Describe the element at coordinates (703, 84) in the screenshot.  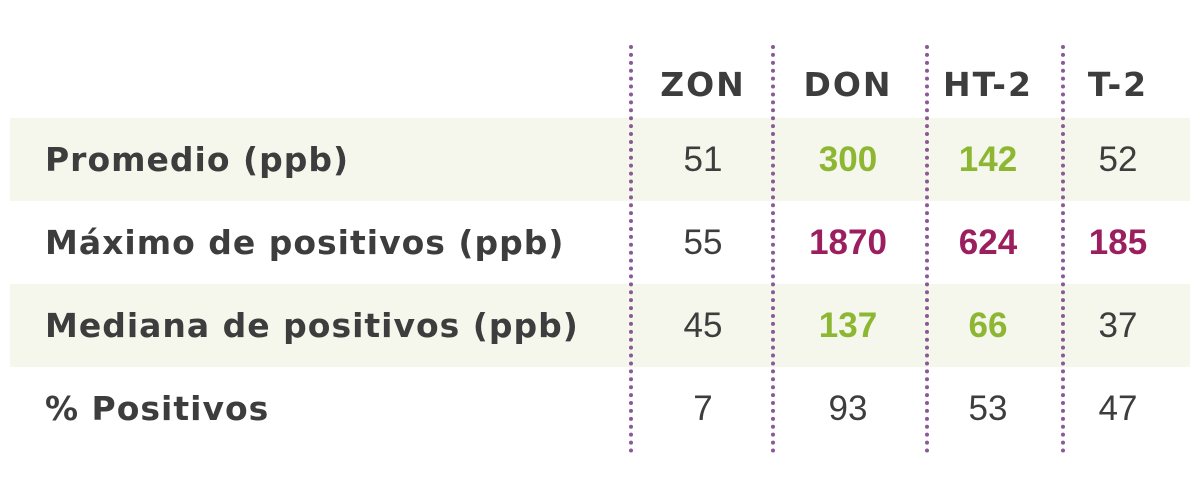
I see `column-header: ZON` at that location.